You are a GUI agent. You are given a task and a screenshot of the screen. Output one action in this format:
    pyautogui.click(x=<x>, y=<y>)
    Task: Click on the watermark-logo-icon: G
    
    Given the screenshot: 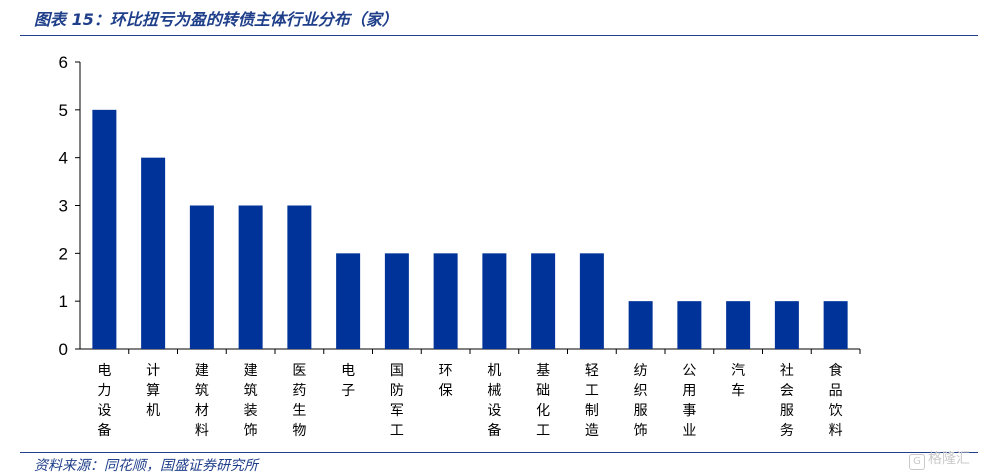 What is the action you would take?
    pyautogui.click(x=917, y=462)
    